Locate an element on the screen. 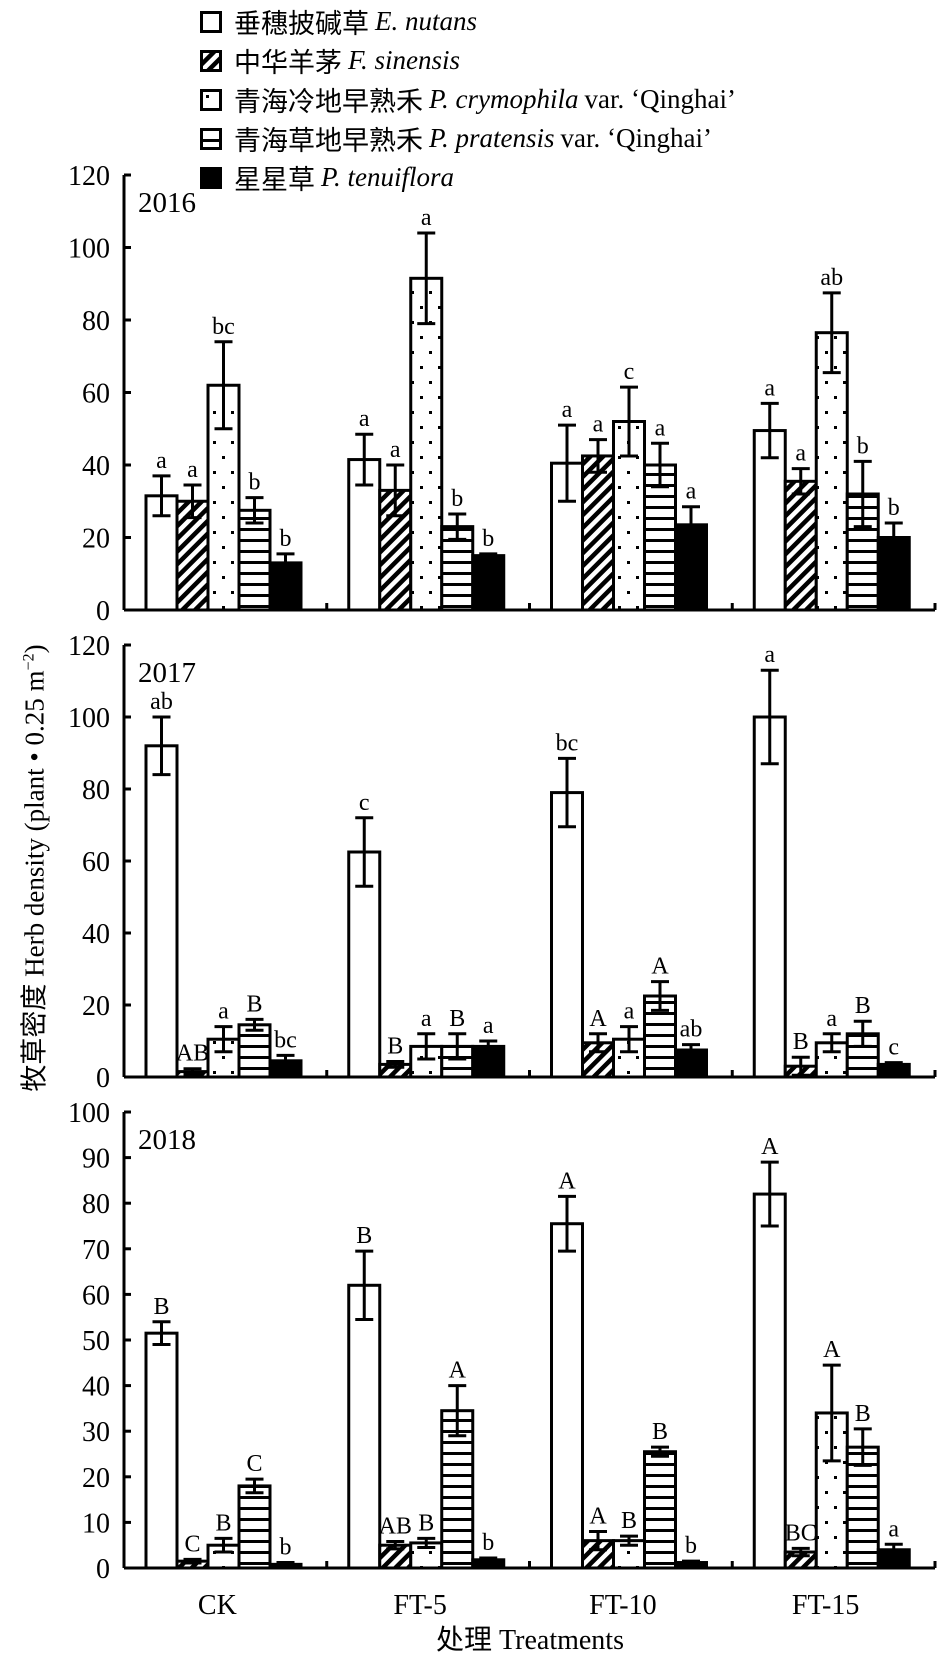 The image size is (950, 1658). x-tick-label: FT-15 is located at coordinates (825, 1605).